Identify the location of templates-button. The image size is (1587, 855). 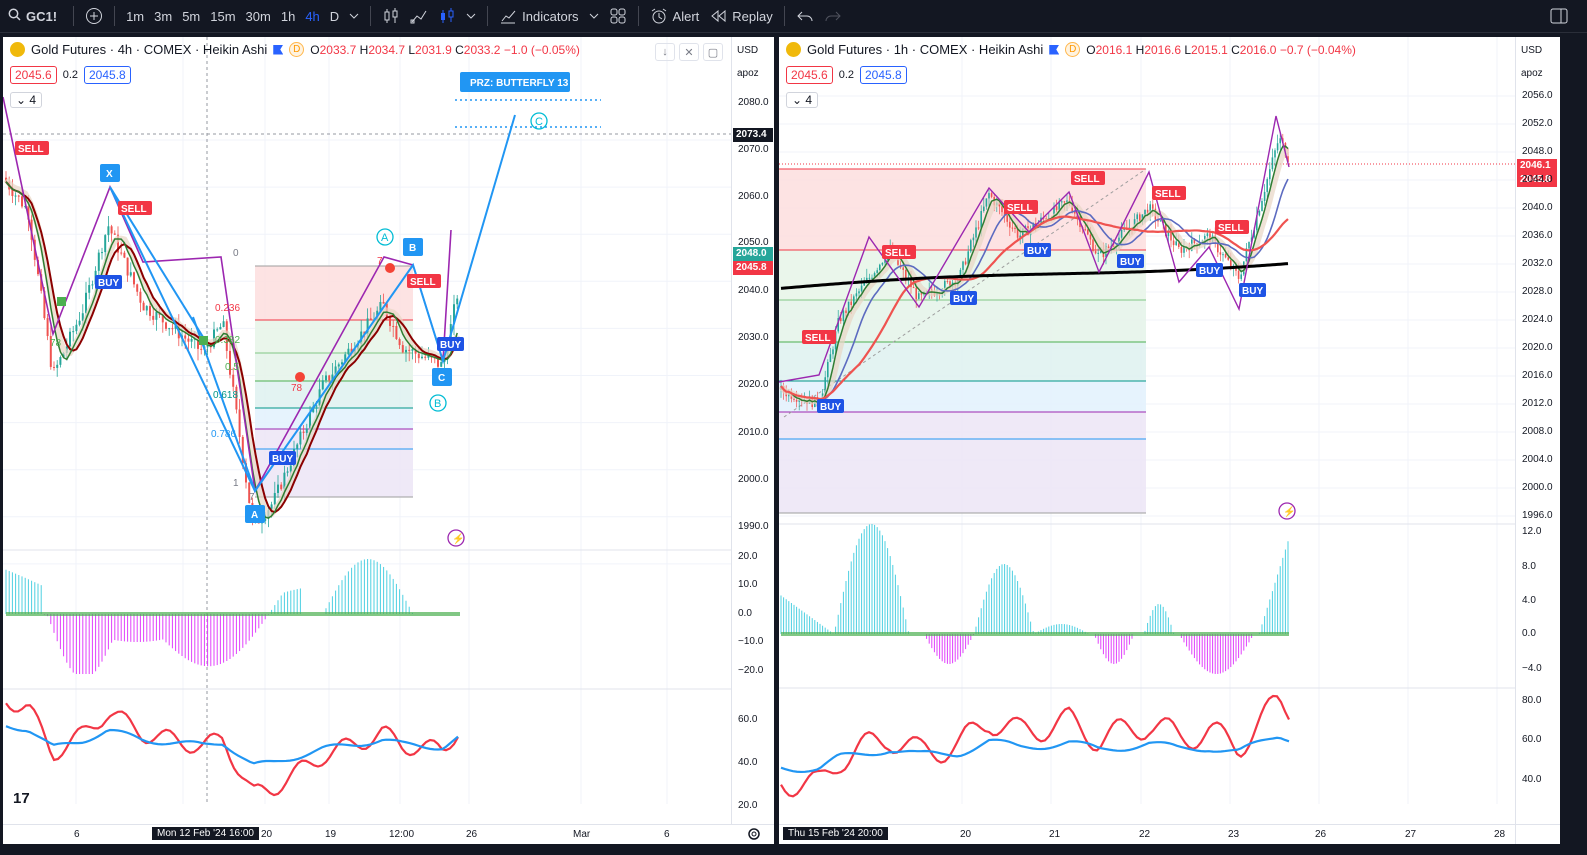
(618, 16).